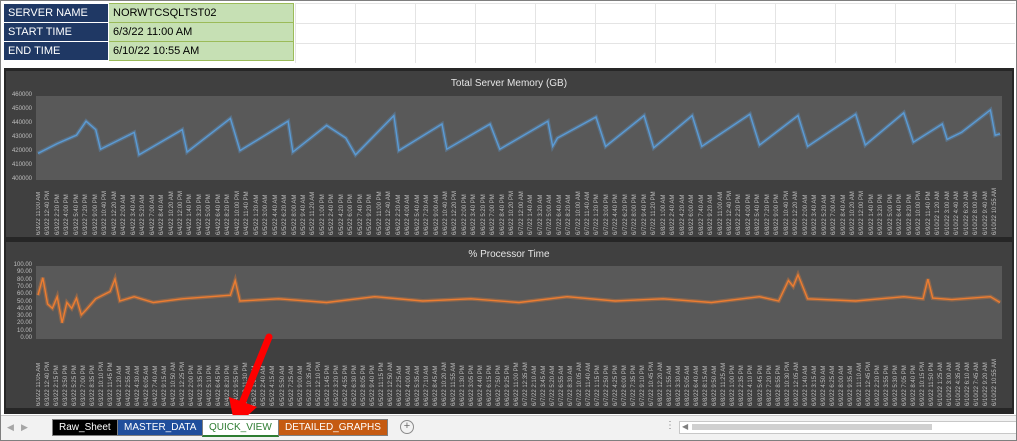  I want to click on x-tick-label: 6/3/22 4:00 PM, so click(67, 214).